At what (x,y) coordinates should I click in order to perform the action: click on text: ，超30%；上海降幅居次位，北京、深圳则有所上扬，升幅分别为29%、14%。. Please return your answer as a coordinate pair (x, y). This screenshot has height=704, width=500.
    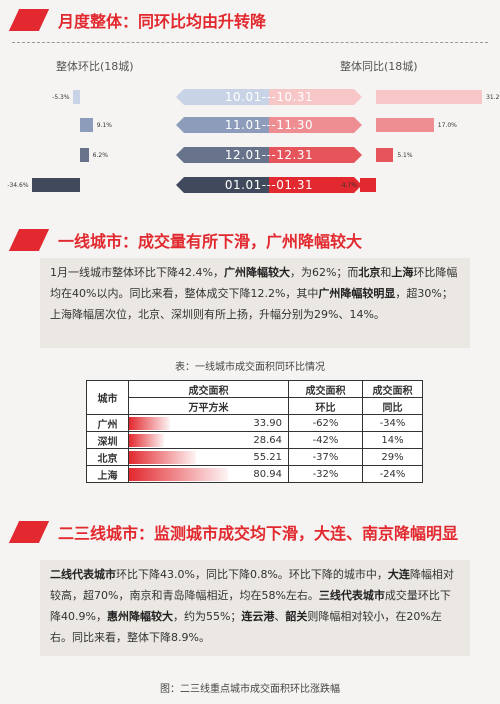
    Looking at the image, I should click on (251, 304).